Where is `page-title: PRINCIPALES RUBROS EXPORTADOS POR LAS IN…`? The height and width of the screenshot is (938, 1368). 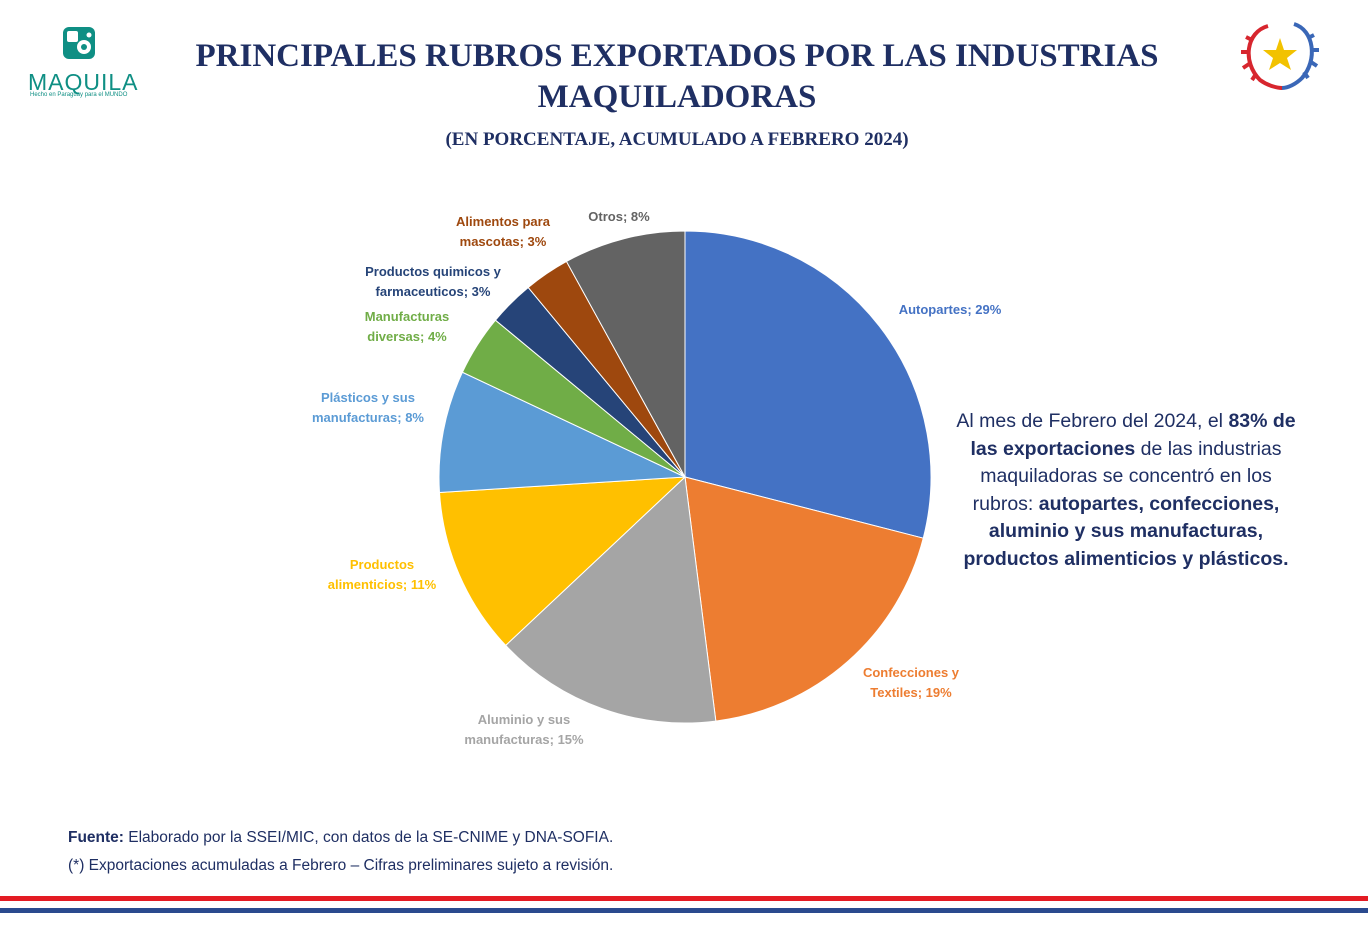 page-title: PRINCIPALES RUBROS EXPORTADOS POR LAS IN… is located at coordinates (677, 77).